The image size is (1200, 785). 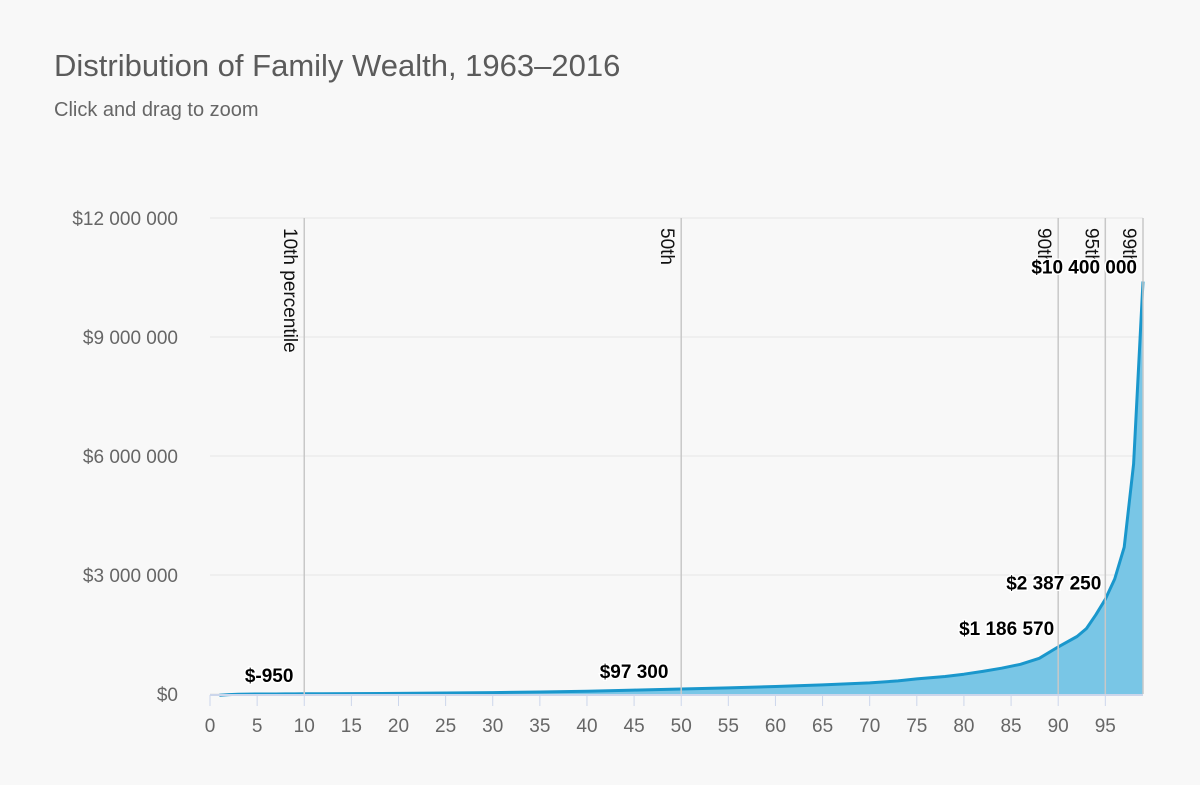 I want to click on data-label: $1 186 570, so click(x=1006, y=629).